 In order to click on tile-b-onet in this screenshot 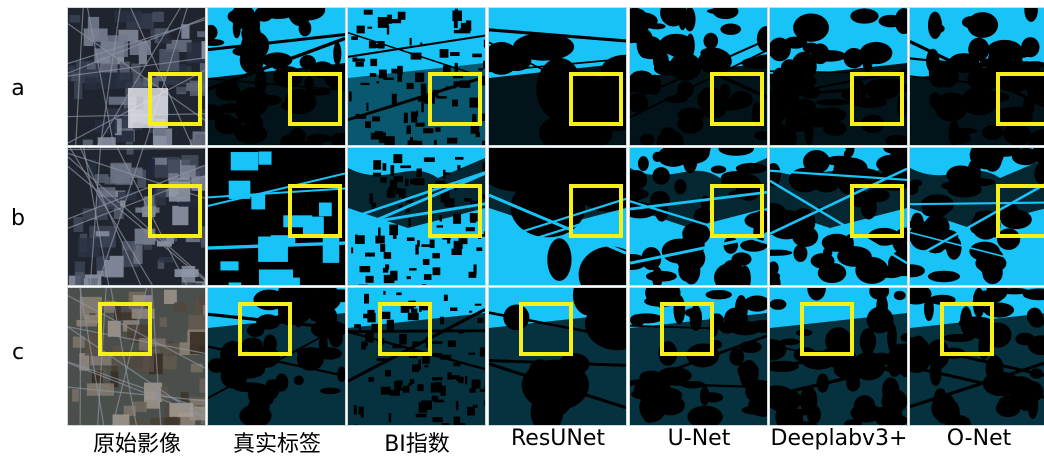, I will do `click(976, 216)`.